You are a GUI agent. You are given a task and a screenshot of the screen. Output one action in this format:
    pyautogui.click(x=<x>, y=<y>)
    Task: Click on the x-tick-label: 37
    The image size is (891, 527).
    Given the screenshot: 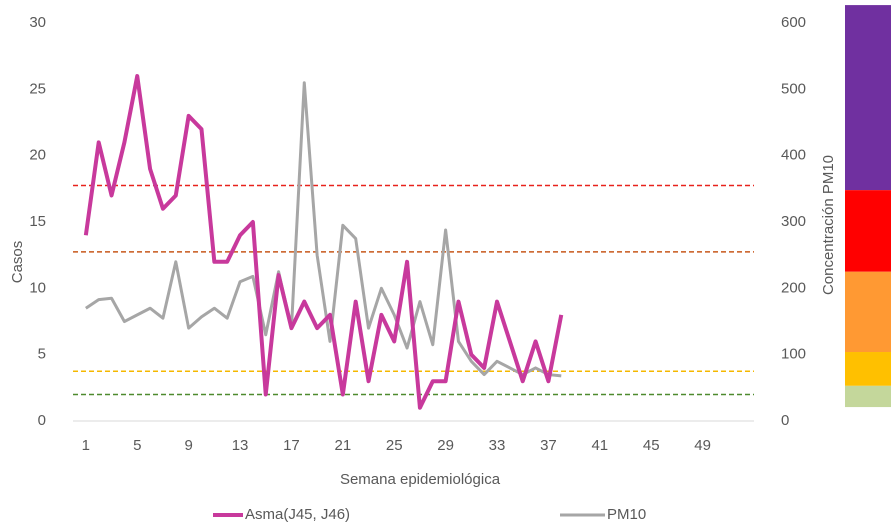 What is the action you would take?
    pyautogui.click(x=548, y=445)
    